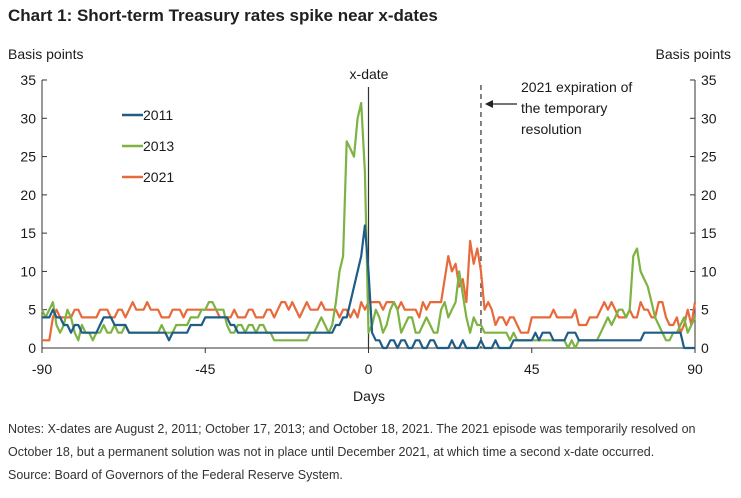 The image size is (741, 498). Describe the element at coordinates (488, 104) in the screenshot. I see `expiration-arrowhead` at that location.